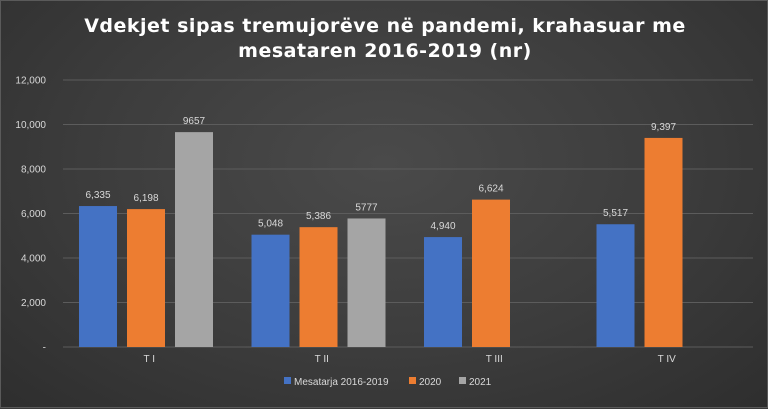 Image resolution: width=768 pixels, height=409 pixels. Describe the element at coordinates (318, 216) in the screenshot. I see `data-label: 5,386` at that location.